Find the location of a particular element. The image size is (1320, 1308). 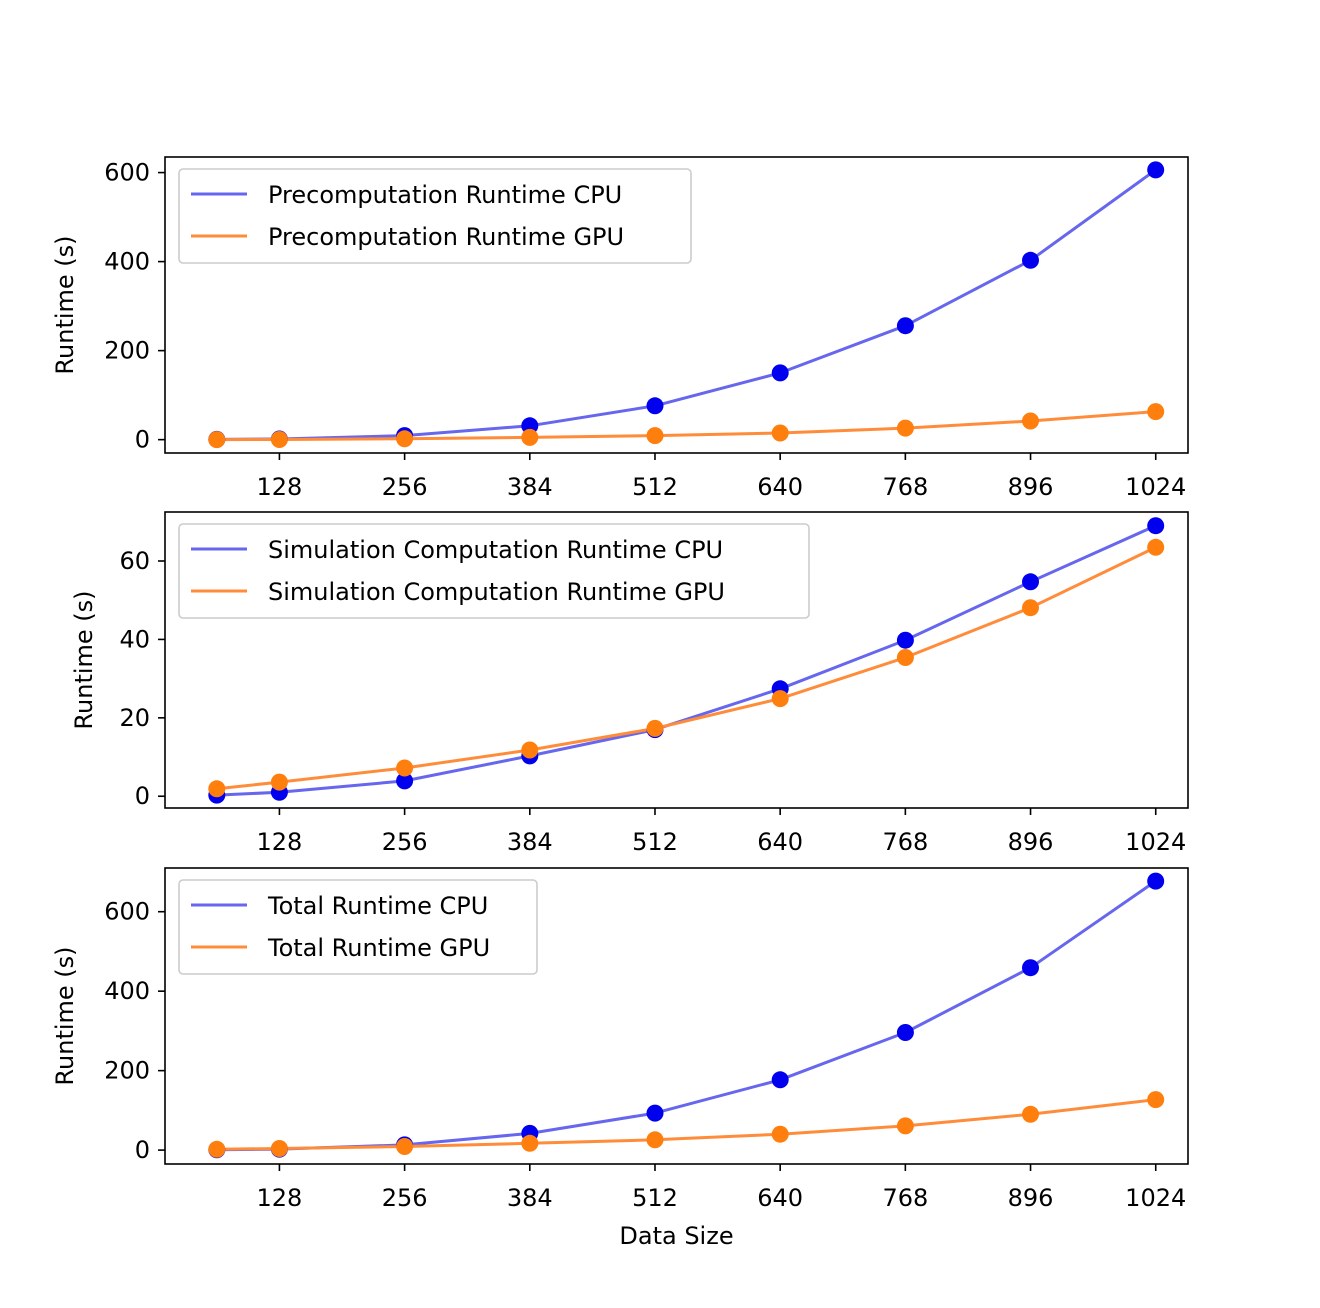

y-tick-label: 40 is located at coordinates (134, 639).